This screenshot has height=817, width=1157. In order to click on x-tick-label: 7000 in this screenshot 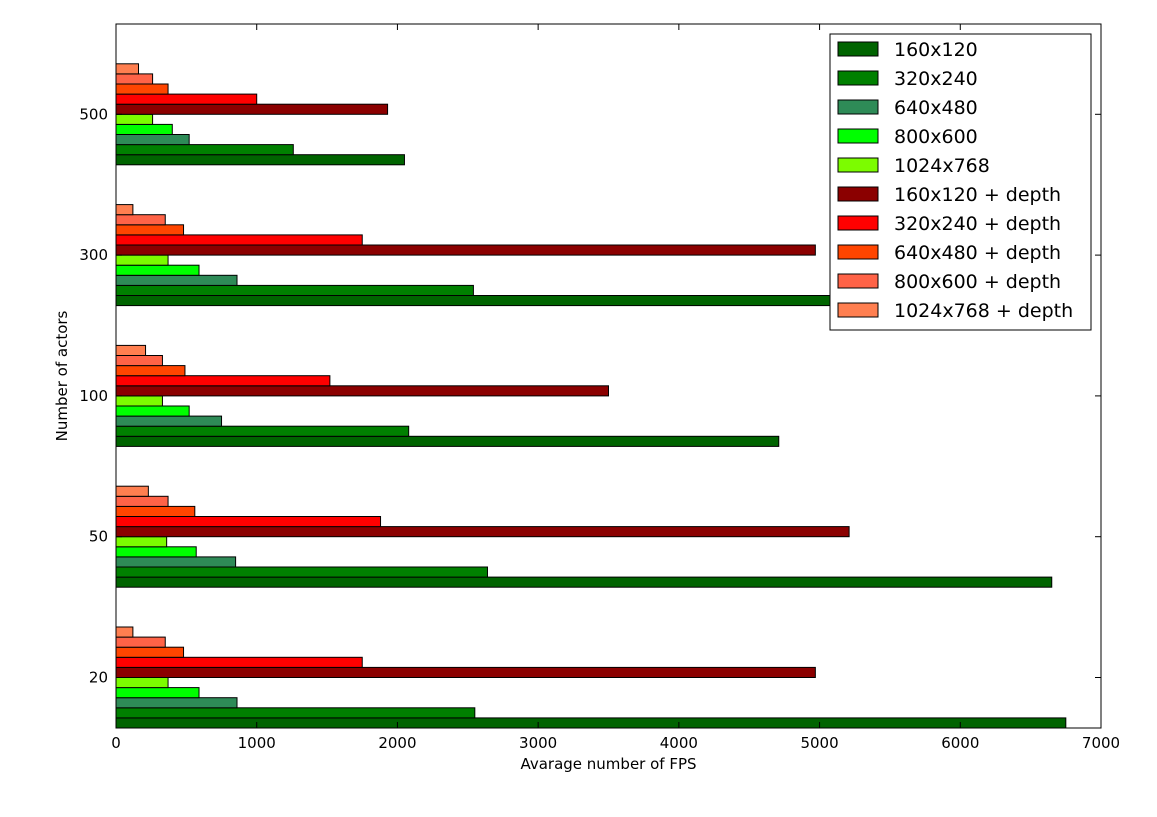, I will do `click(1101, 743)`.